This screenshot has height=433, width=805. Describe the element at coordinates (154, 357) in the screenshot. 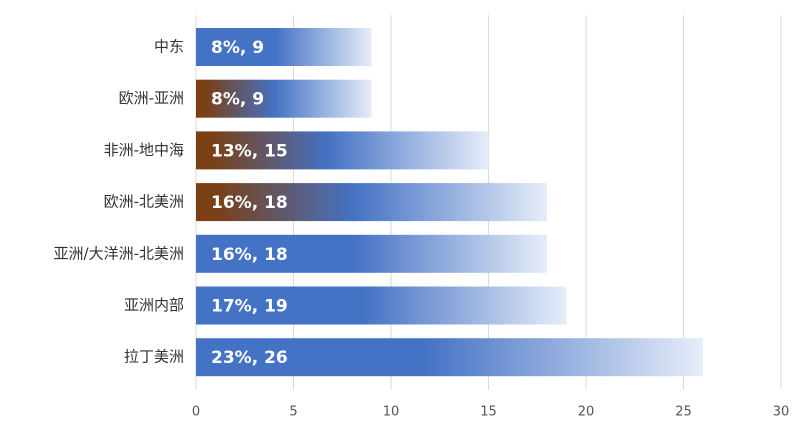

I see `category-label: 拉丁美洲` at that location.